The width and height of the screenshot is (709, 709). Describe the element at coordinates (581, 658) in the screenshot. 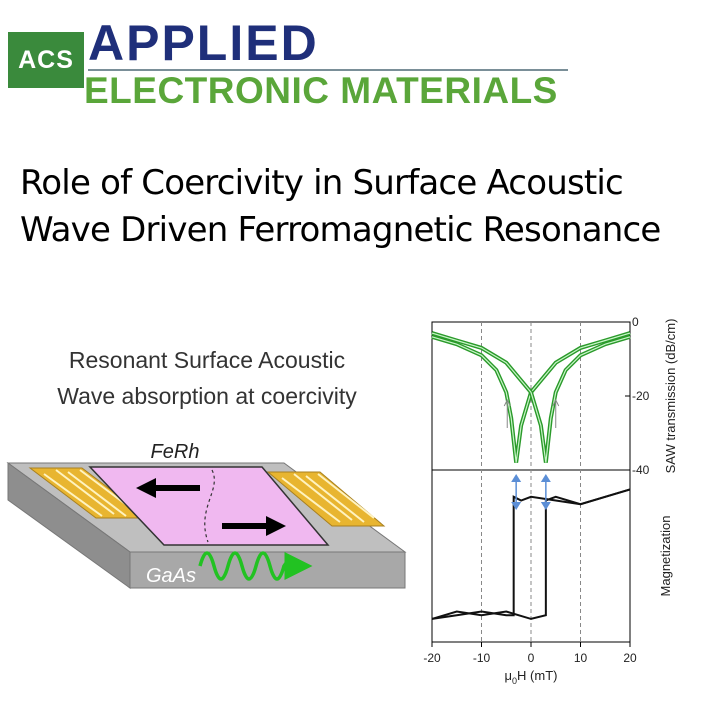

I see `x-tick-label: 10` at that location.